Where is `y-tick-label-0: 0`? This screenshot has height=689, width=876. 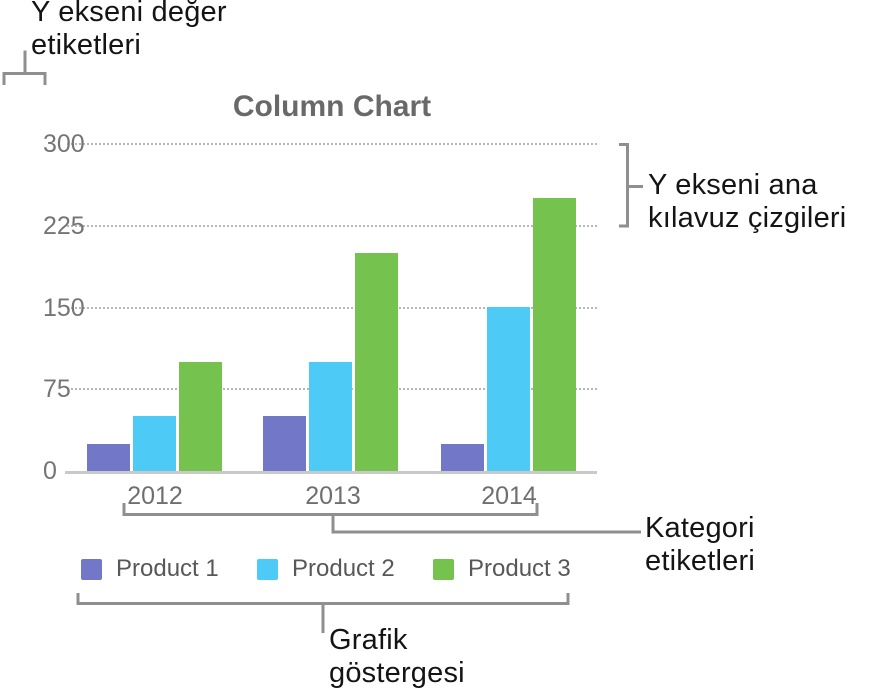
y-tick-label-0: 0 is located at coordinates (50, 471).